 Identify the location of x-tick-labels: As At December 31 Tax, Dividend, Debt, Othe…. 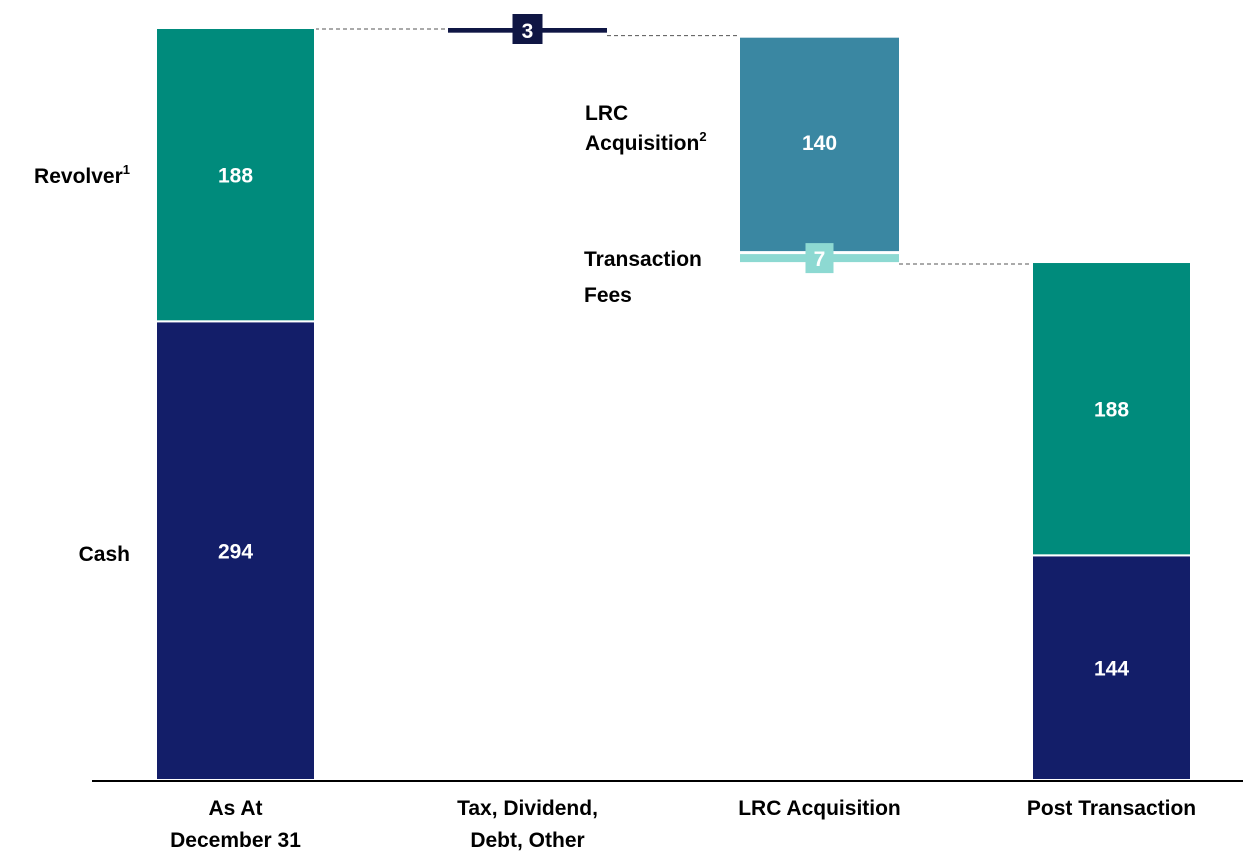
(683, 824).